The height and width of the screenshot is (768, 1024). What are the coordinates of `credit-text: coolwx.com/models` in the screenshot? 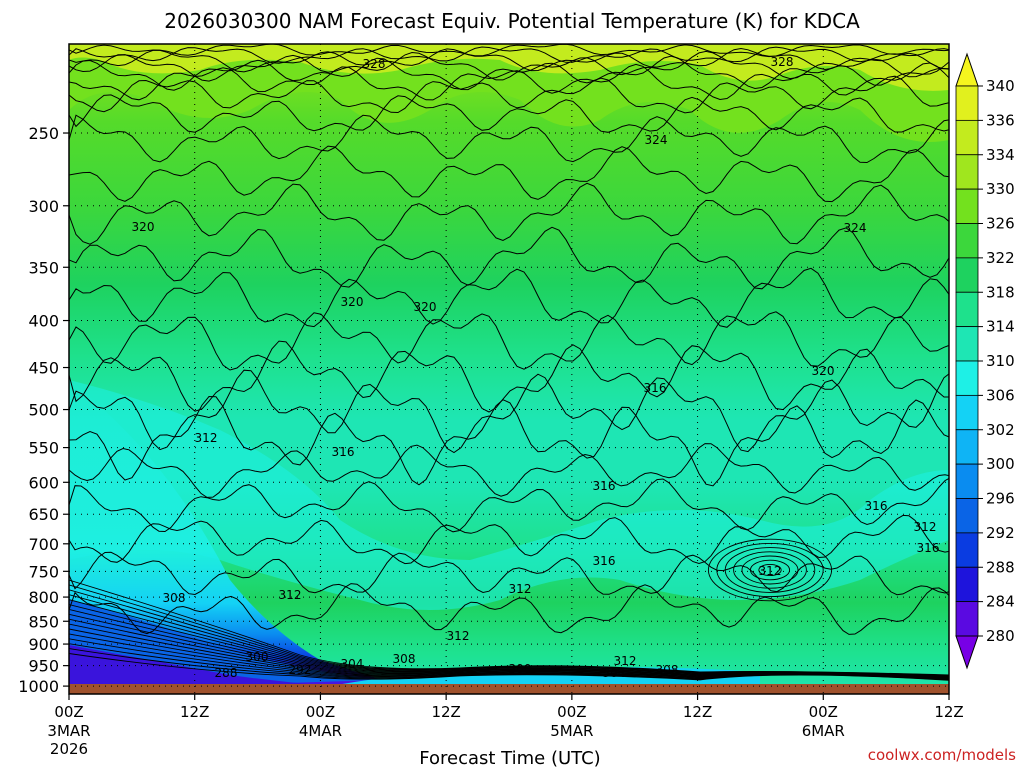 It's located at (942, 755).